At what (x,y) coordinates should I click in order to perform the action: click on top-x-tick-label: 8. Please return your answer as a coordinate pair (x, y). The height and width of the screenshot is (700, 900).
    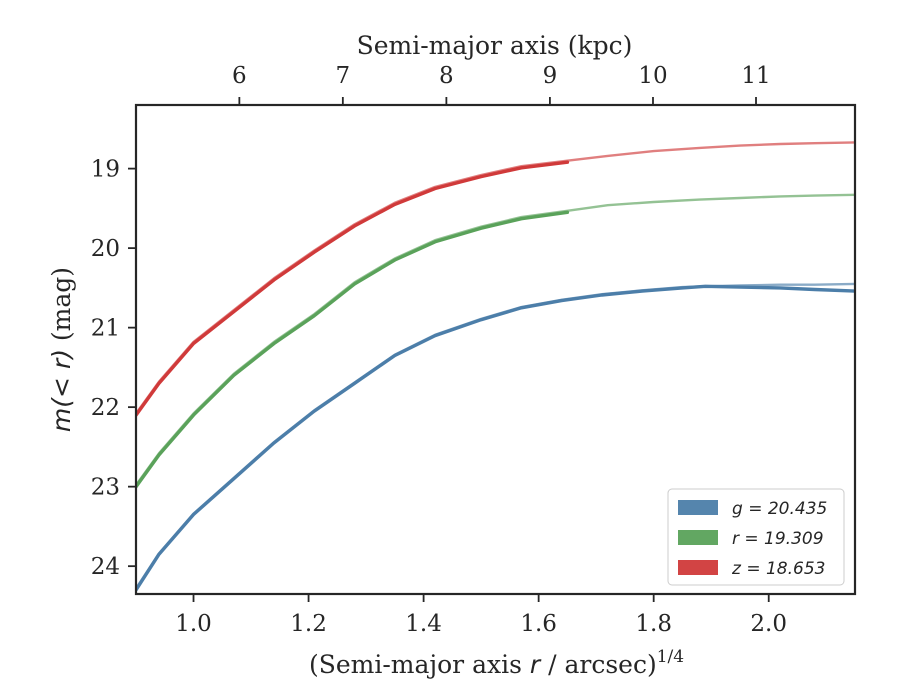
    Looking at the image, I should click on (446, 76).